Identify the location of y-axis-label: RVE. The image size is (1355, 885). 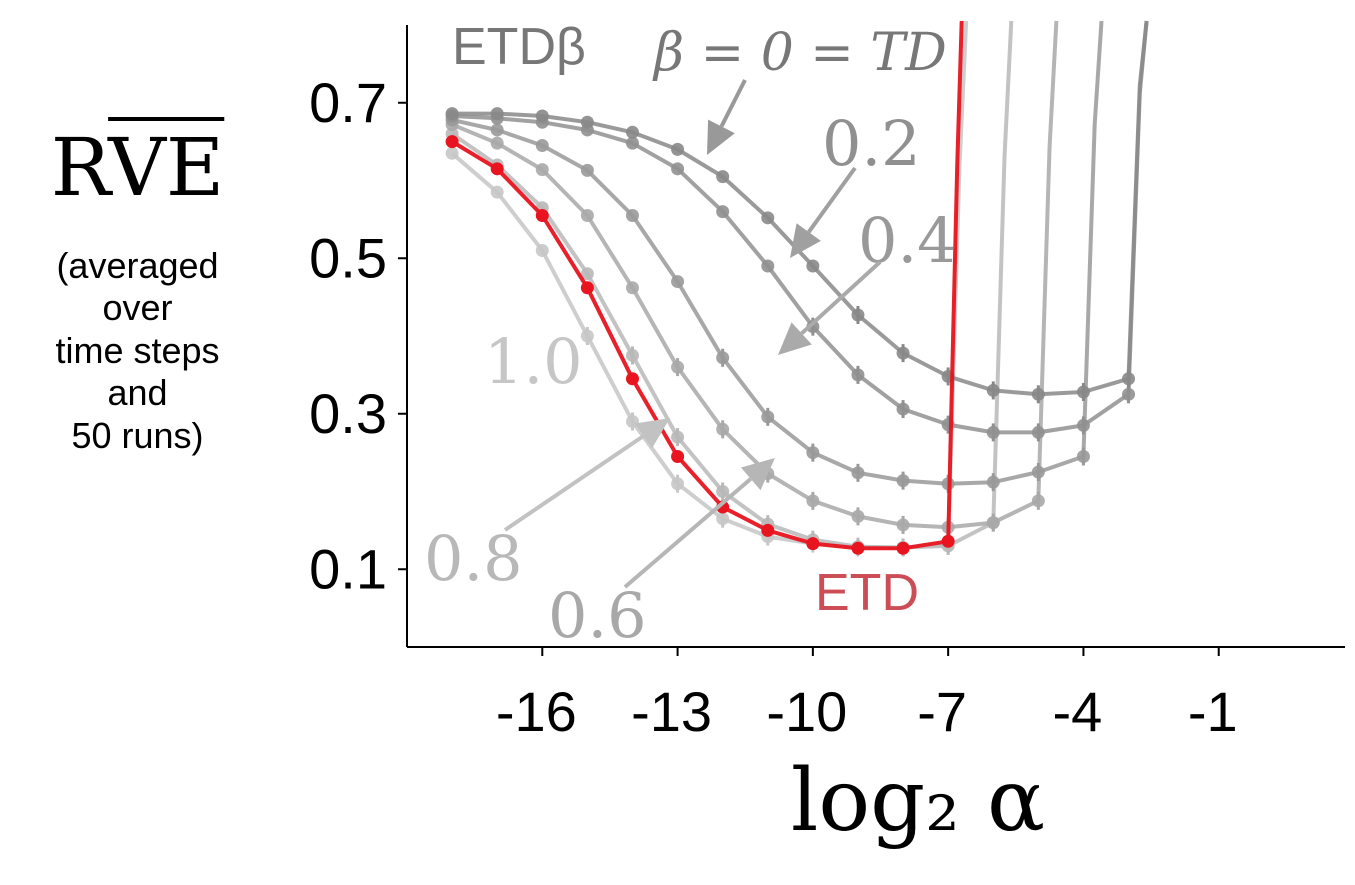
(137, 168).